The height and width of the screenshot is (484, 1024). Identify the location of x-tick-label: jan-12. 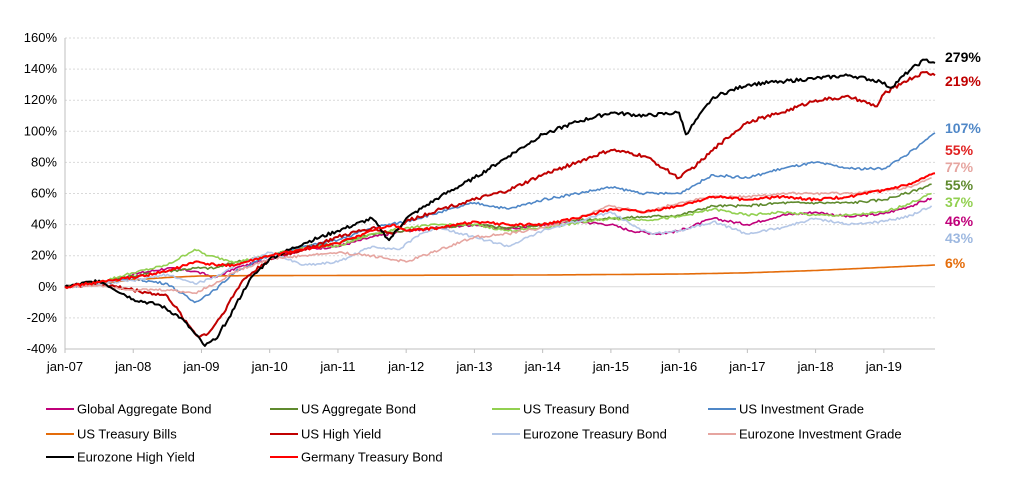
(405, 366).